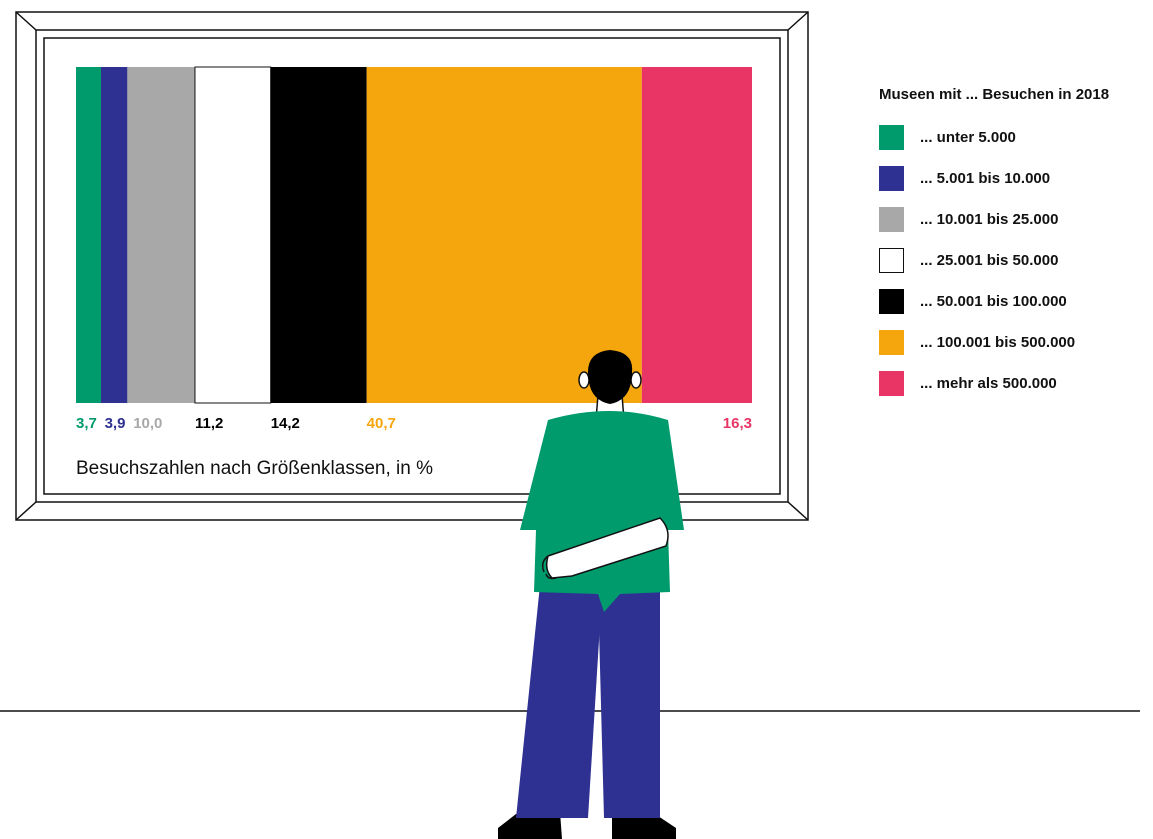 This screenshot has height=839, width=1153. What do you see at coordinates (989, 219) in the screenshot?
I see `legend-label: ... 10.001 bis 25.000` at bounding box center [989, 219].